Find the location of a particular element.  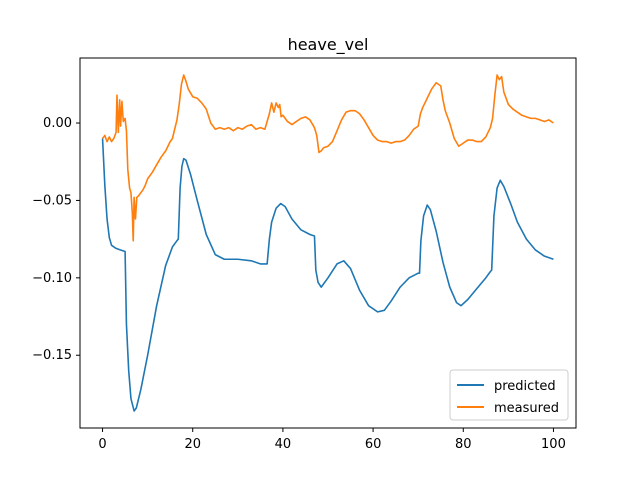

y-tick-label: −0.15 is located at coordinates (52, 355).